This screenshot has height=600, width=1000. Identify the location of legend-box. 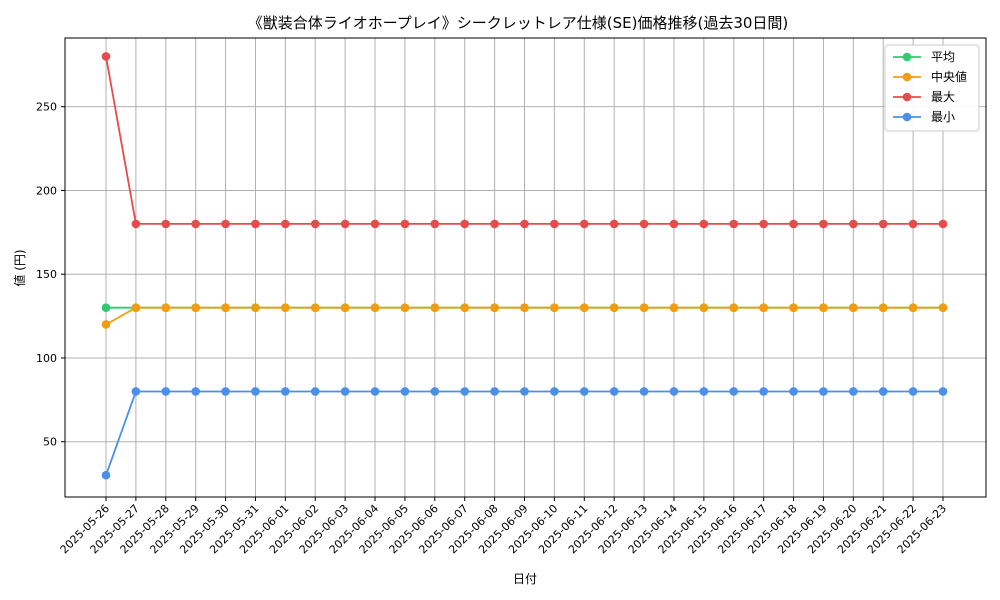
(932, 88).